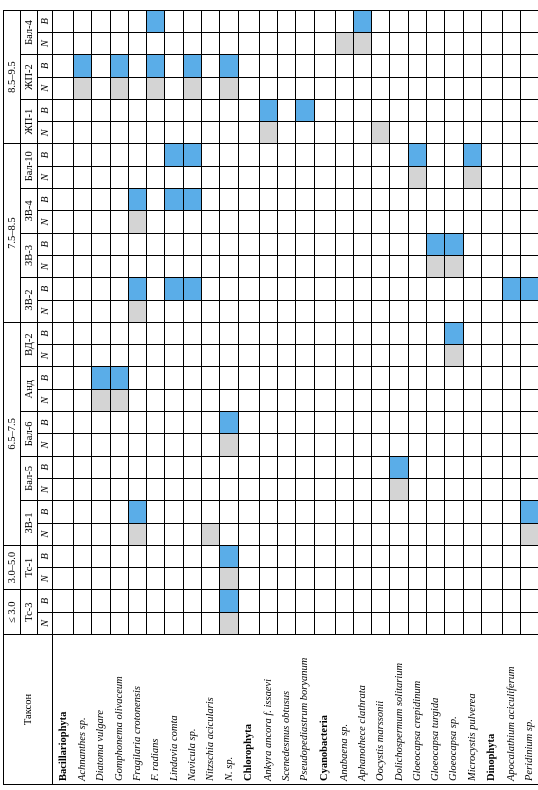  I want to click on taxon-row: N. sp., so click(229, 397).